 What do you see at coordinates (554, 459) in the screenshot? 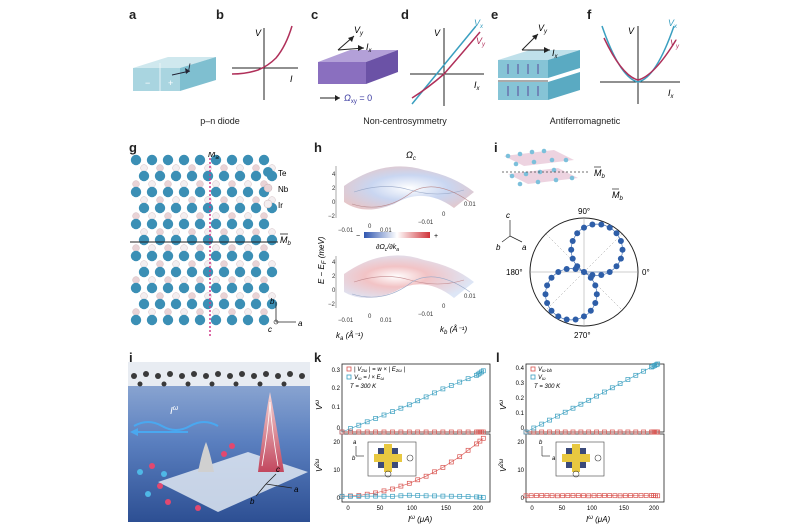
I see `l-inset-axis-a: a` at bounding box center [554, 459].